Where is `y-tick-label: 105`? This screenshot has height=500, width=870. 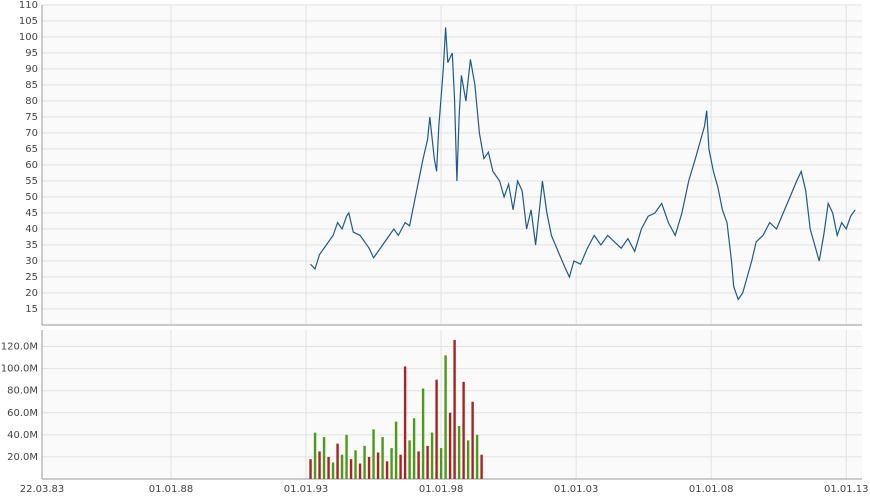
y-tick-label: 105 is located at coordinates (28, 21).